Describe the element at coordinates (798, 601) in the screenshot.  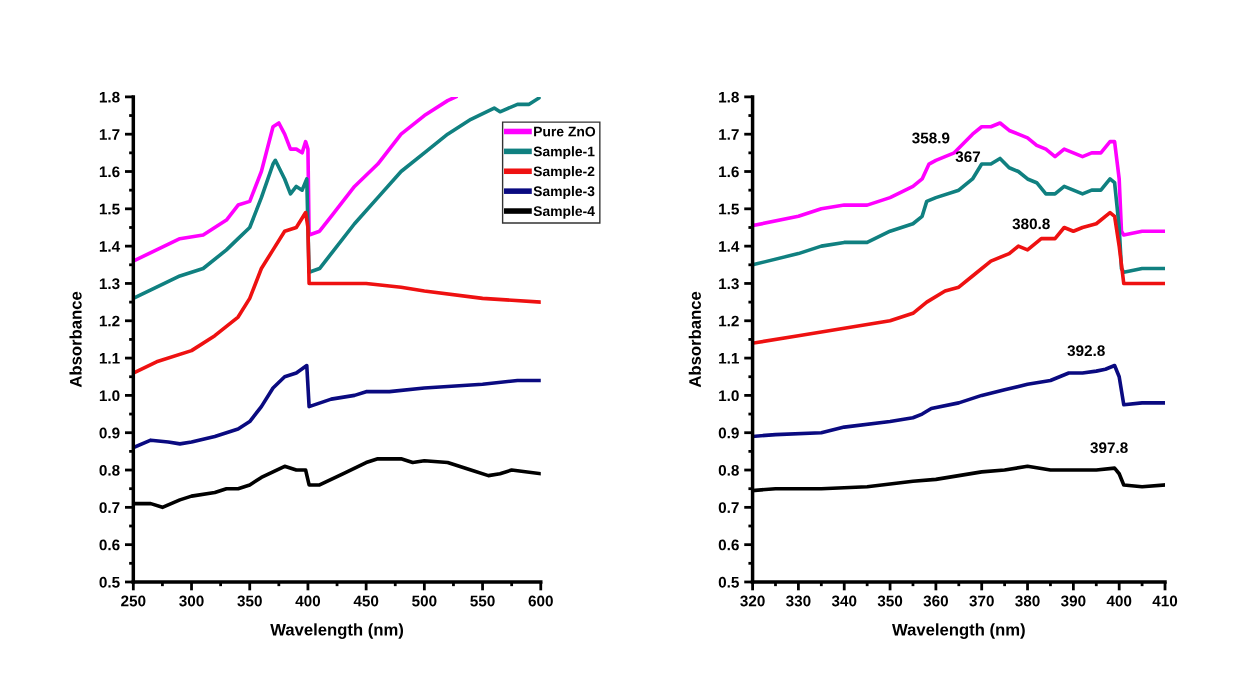
I see `x-tick-label: 330` at that location.